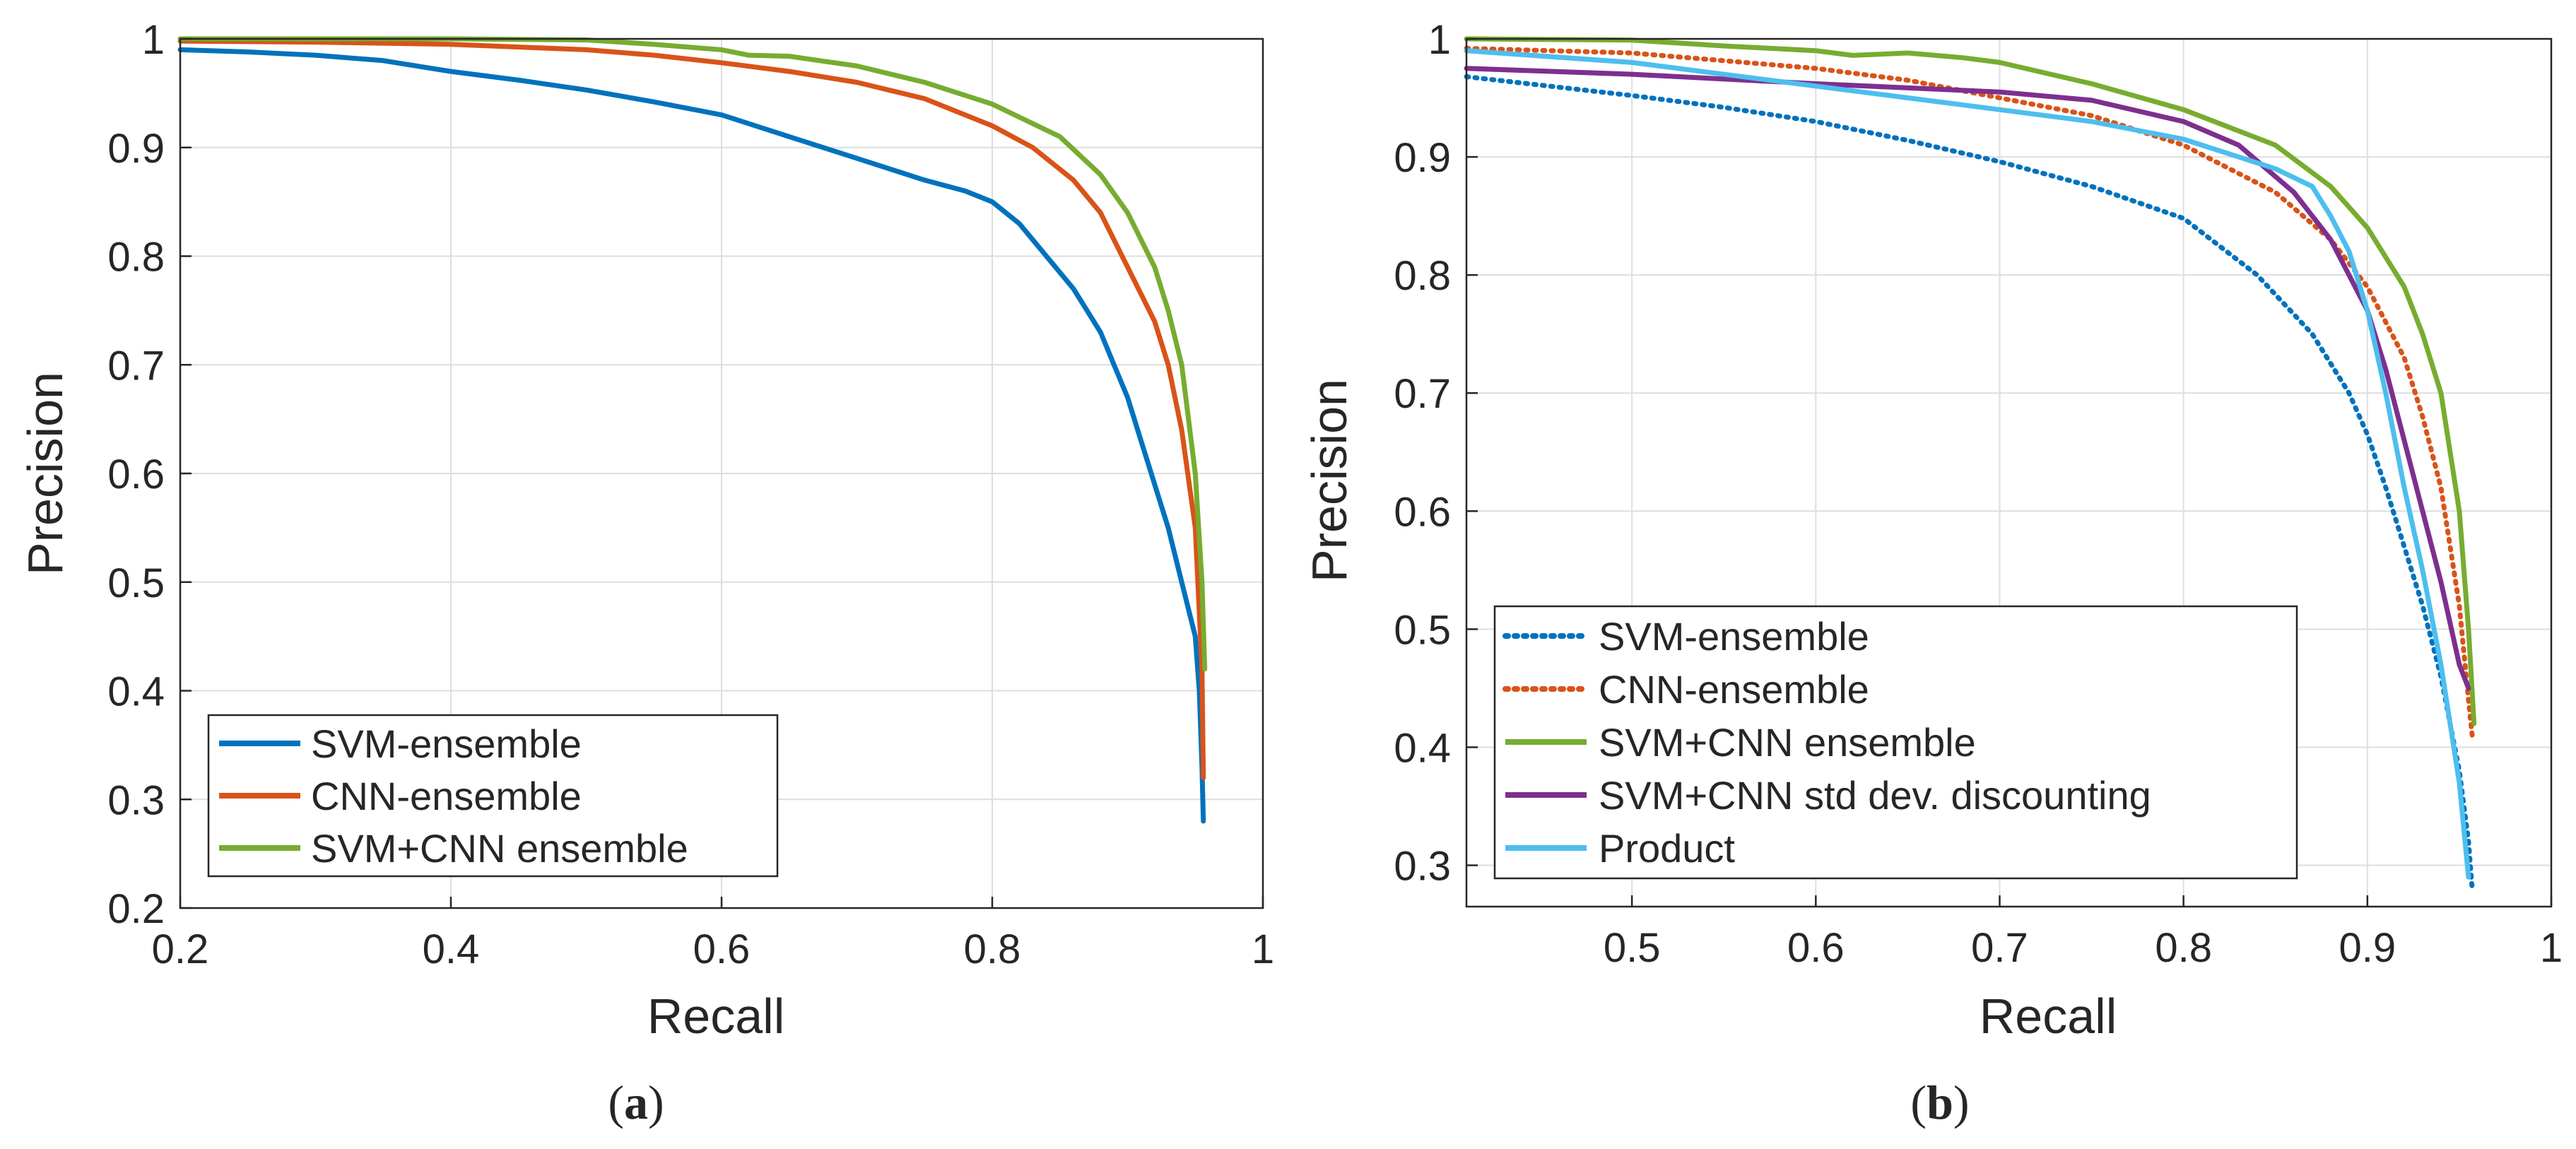 The width and height of the screenshot is (2576, 1149). Describe the element at coordinates (451, 949) in the screenshot. I see `x-tick-label-a: 0.4` at that location.